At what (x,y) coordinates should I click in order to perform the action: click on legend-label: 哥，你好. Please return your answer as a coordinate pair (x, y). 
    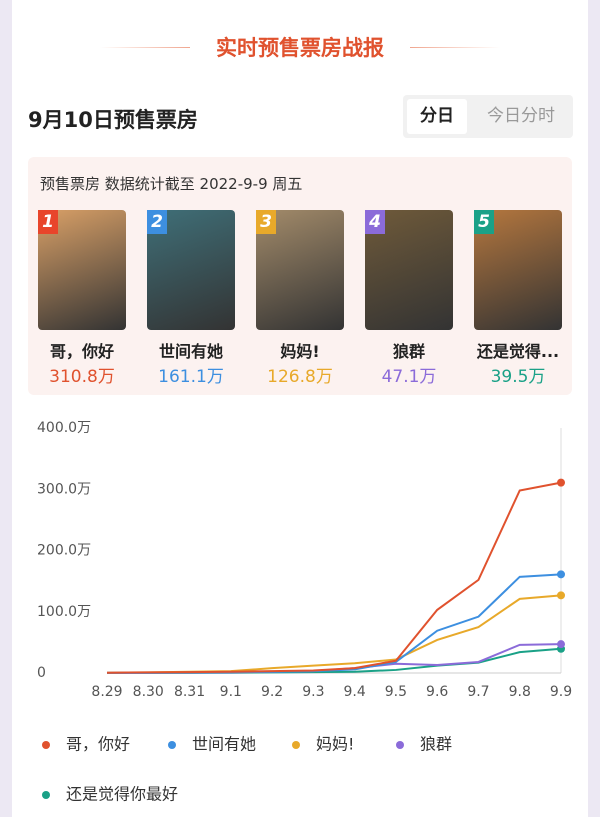
    Looking at the image, I should click on (98, 744).